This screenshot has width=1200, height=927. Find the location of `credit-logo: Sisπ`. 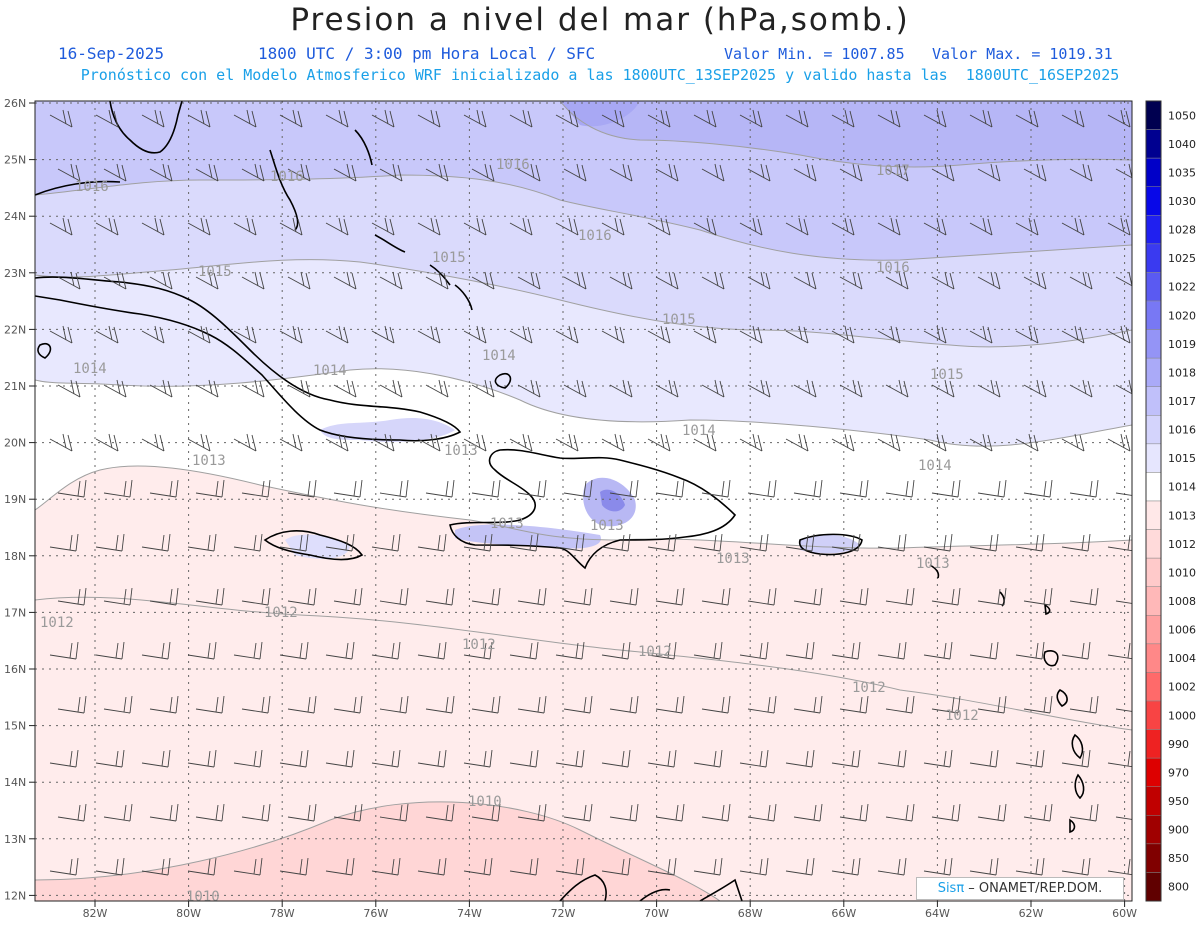

credit-logo: Sisπ is located at coordinates (951, 888).